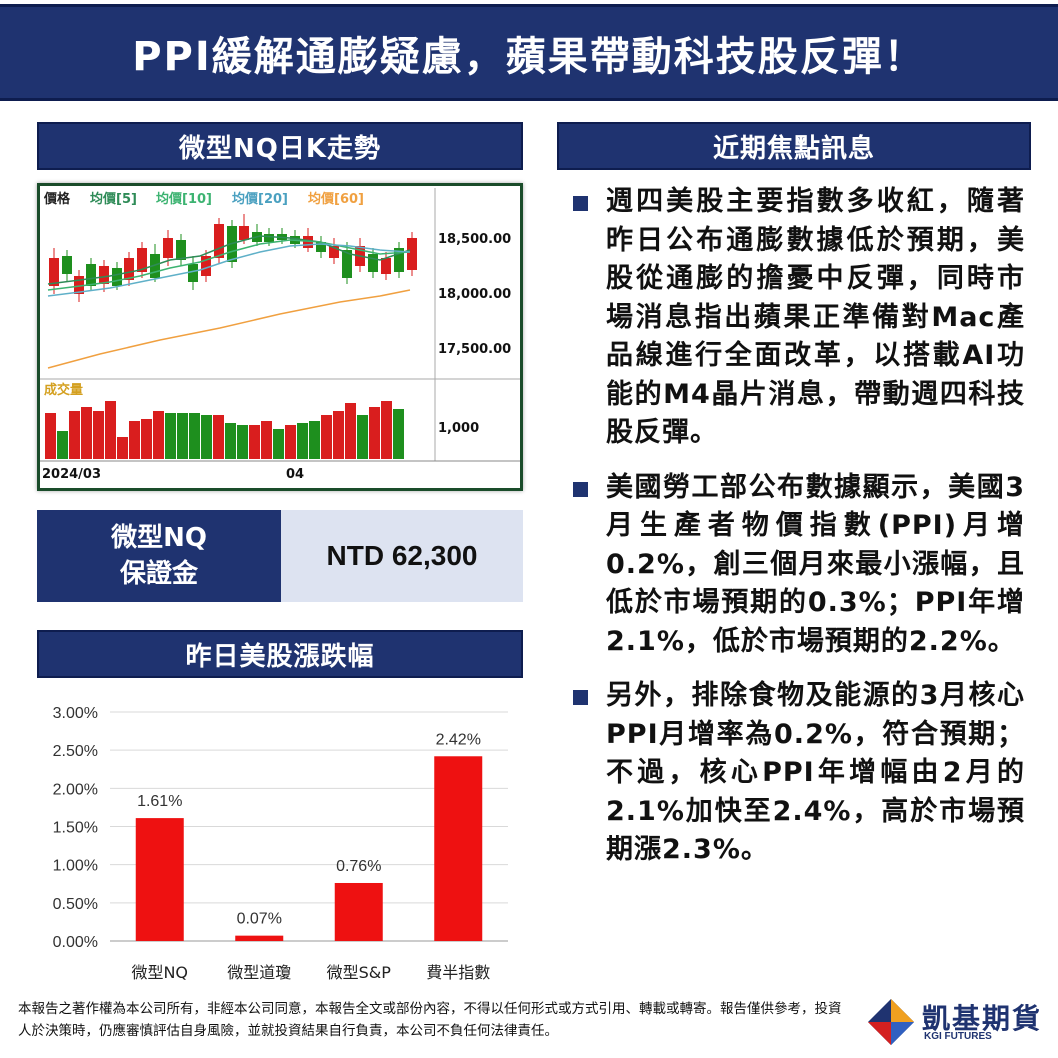 The height and width of the screenshot is (1058, 1058). What do you see at coordinates (529, 56) in the screenshot?
I see `page-title: PPI緩解通膨疑慮，蘋果帶動科技股反彈！` at bounding box center [529, 56].